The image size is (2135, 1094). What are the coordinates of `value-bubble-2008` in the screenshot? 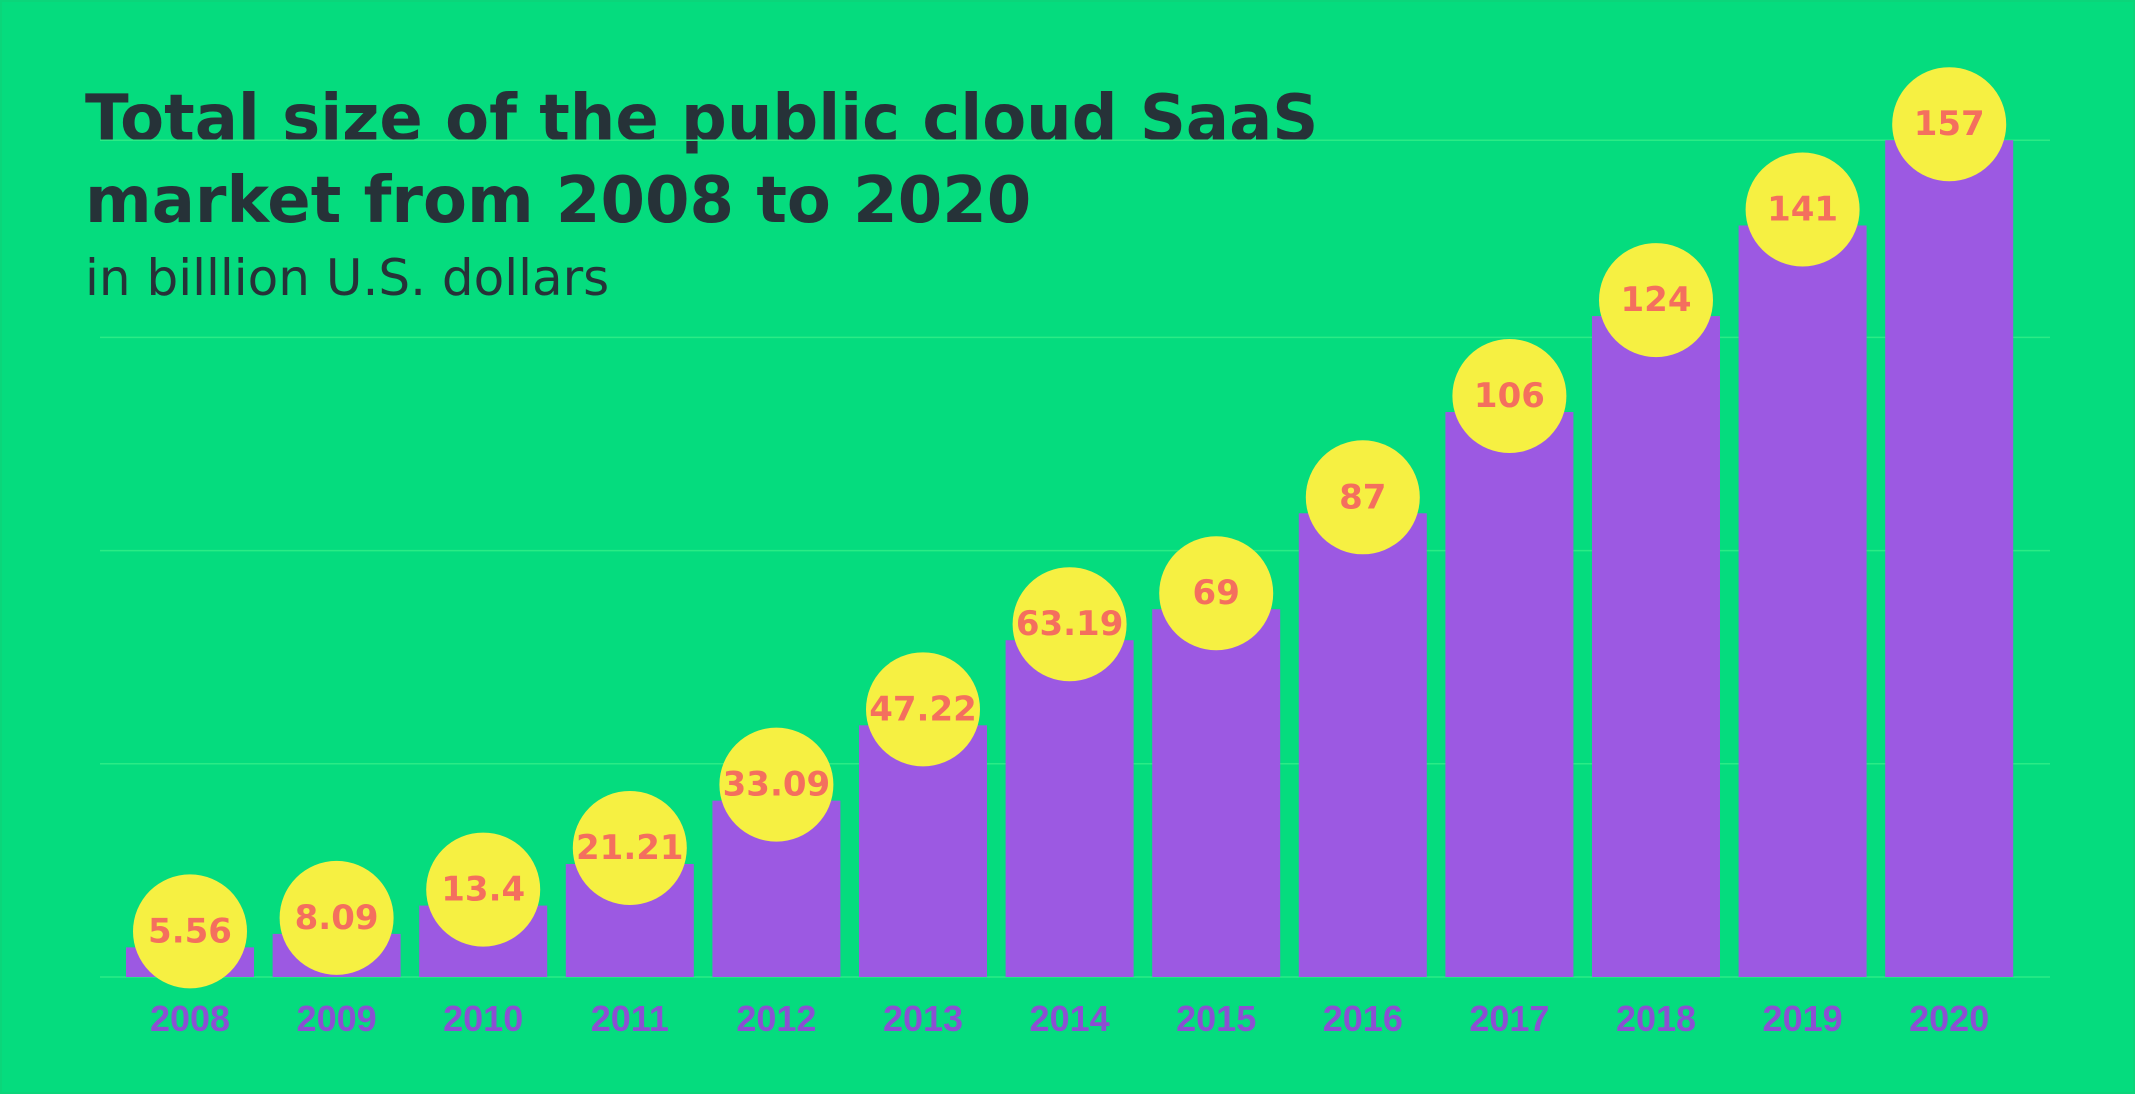 It's located at (190, 931).